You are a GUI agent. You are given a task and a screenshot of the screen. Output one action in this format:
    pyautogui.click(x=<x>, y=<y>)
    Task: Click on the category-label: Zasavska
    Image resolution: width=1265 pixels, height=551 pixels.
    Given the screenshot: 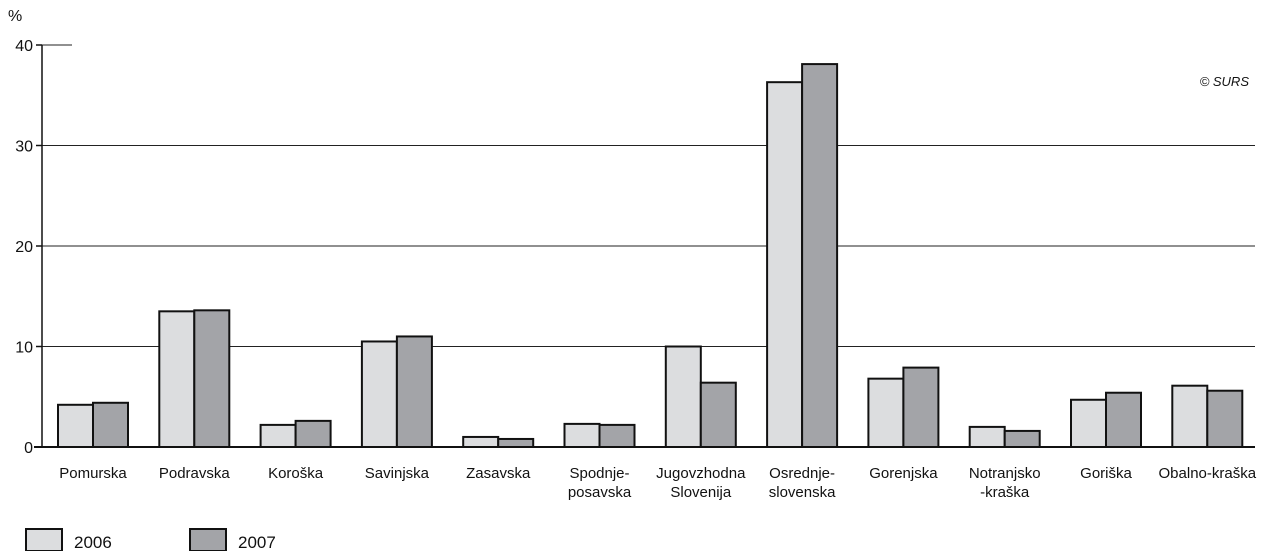 What is the action you would take?
    pyautogui.click(x=498, y=473)
    